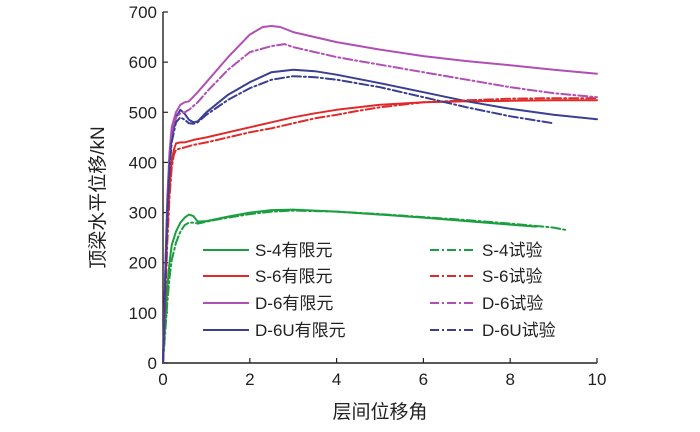 This screenshot has width=700, height=432. I want to click on y-tick-label: 500, so click(143, 112).